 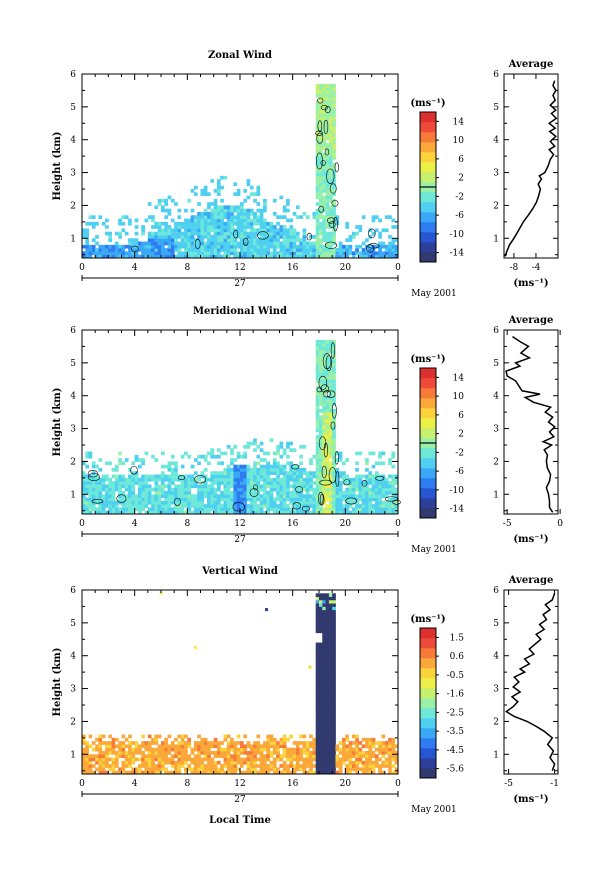 I want to click on colorbar-tick-label: -5.6, so click(x=456, y=770).